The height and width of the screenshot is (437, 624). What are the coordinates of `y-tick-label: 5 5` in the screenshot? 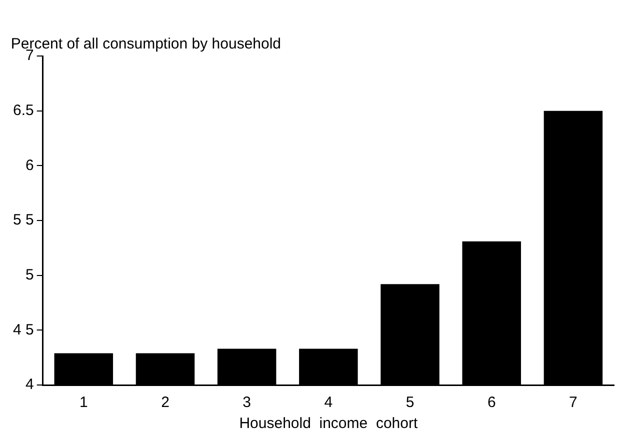 It's located at (23, 220).